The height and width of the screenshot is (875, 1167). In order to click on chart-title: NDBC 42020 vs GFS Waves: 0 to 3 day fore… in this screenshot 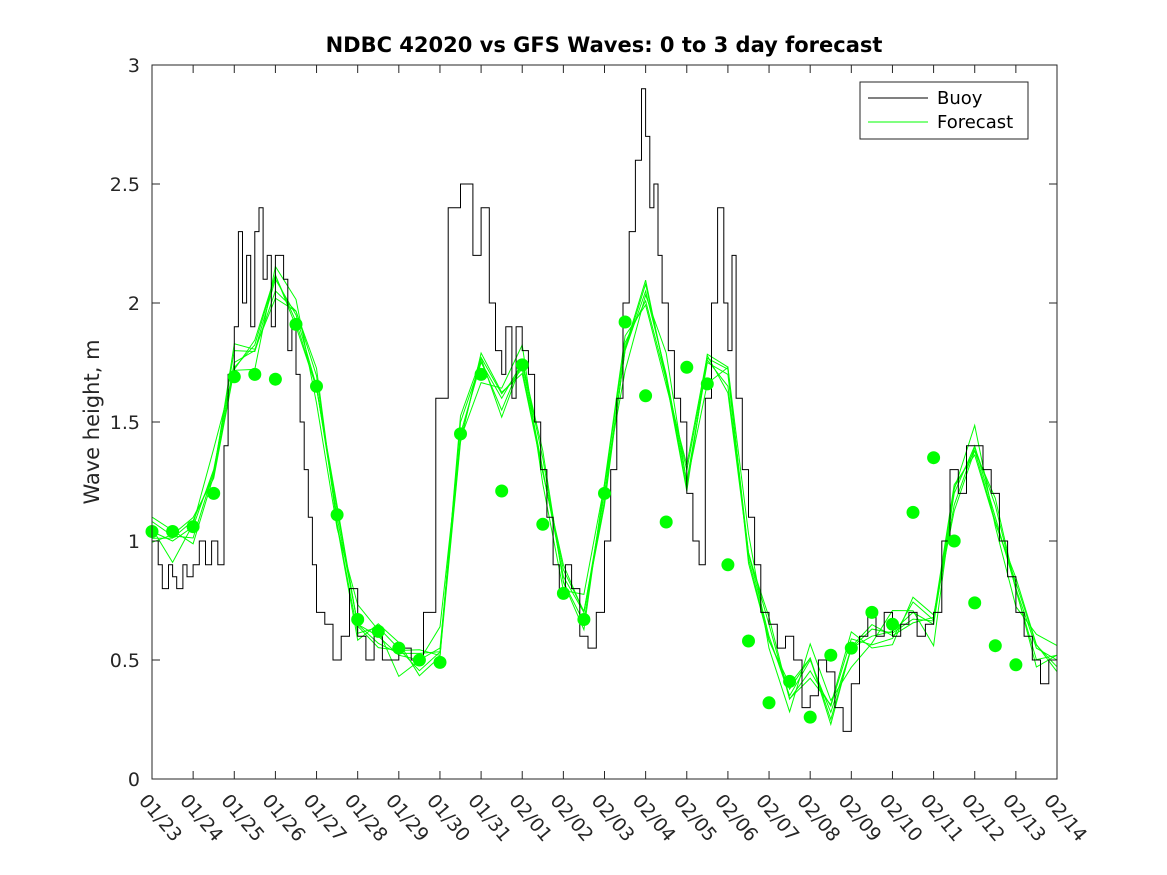, I will do `click(604, 45)`.